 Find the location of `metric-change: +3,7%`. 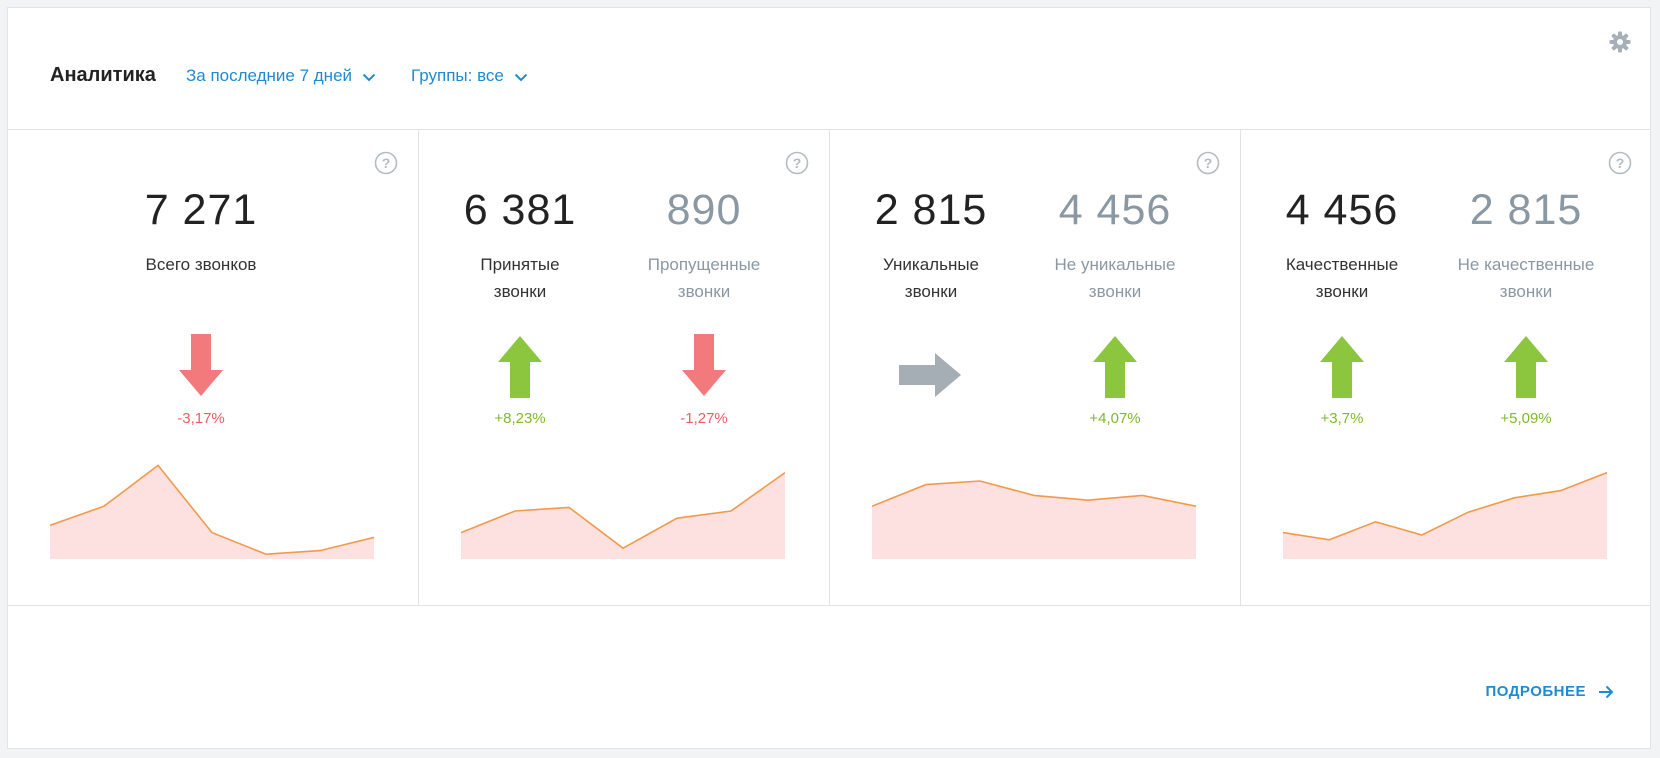

metric-change: +3,7% is located at coordinates (1342, 418).